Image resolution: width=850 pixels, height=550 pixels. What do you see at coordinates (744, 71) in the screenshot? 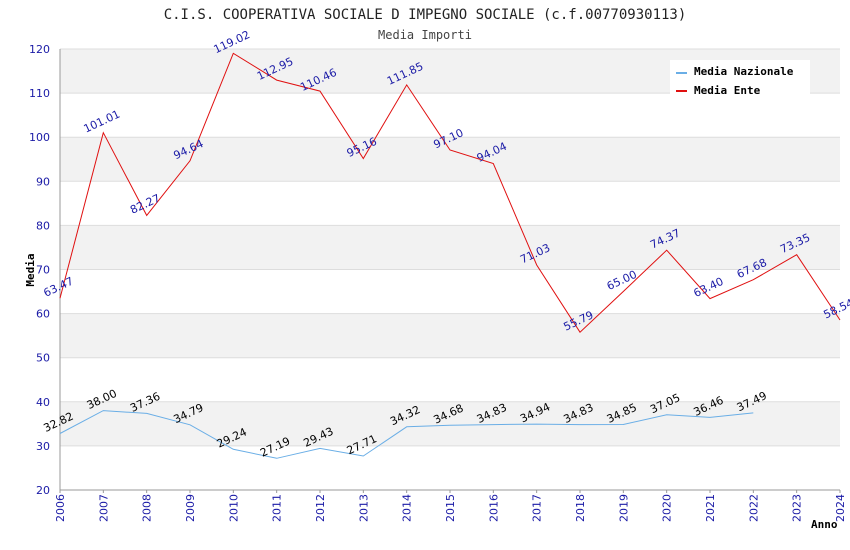
I see `legend-label-nazionale: Media Nazionale` at bounding box center [744, 71].